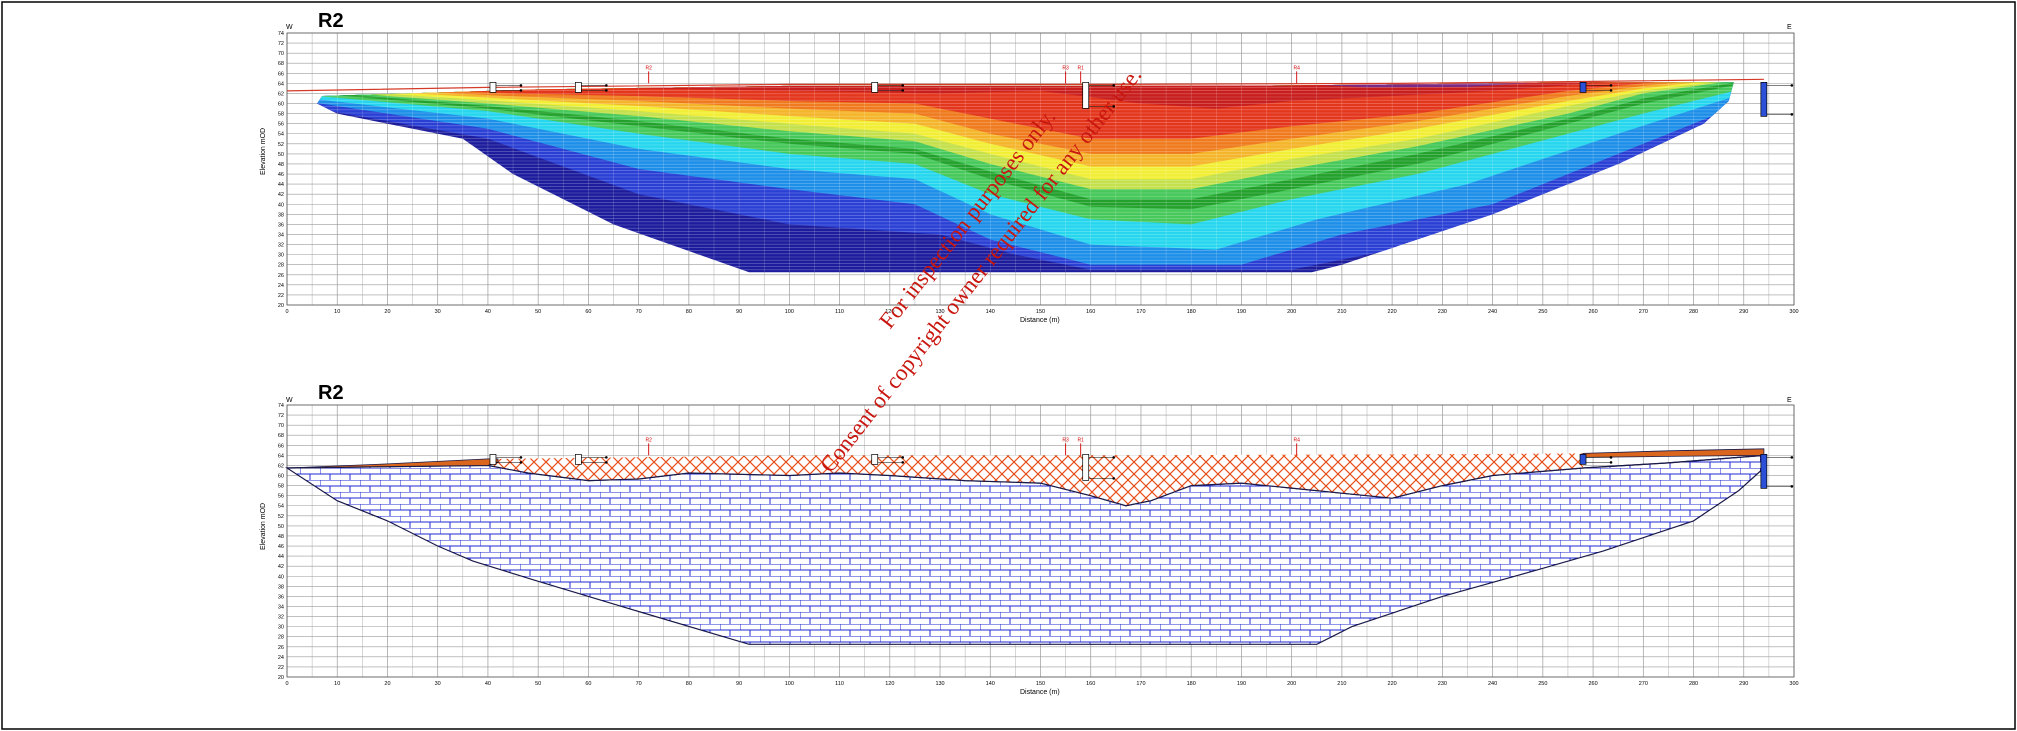  Describe the element at coordinates (1080, 440) in the screenshot. I see `marker-label: R1` at that location.